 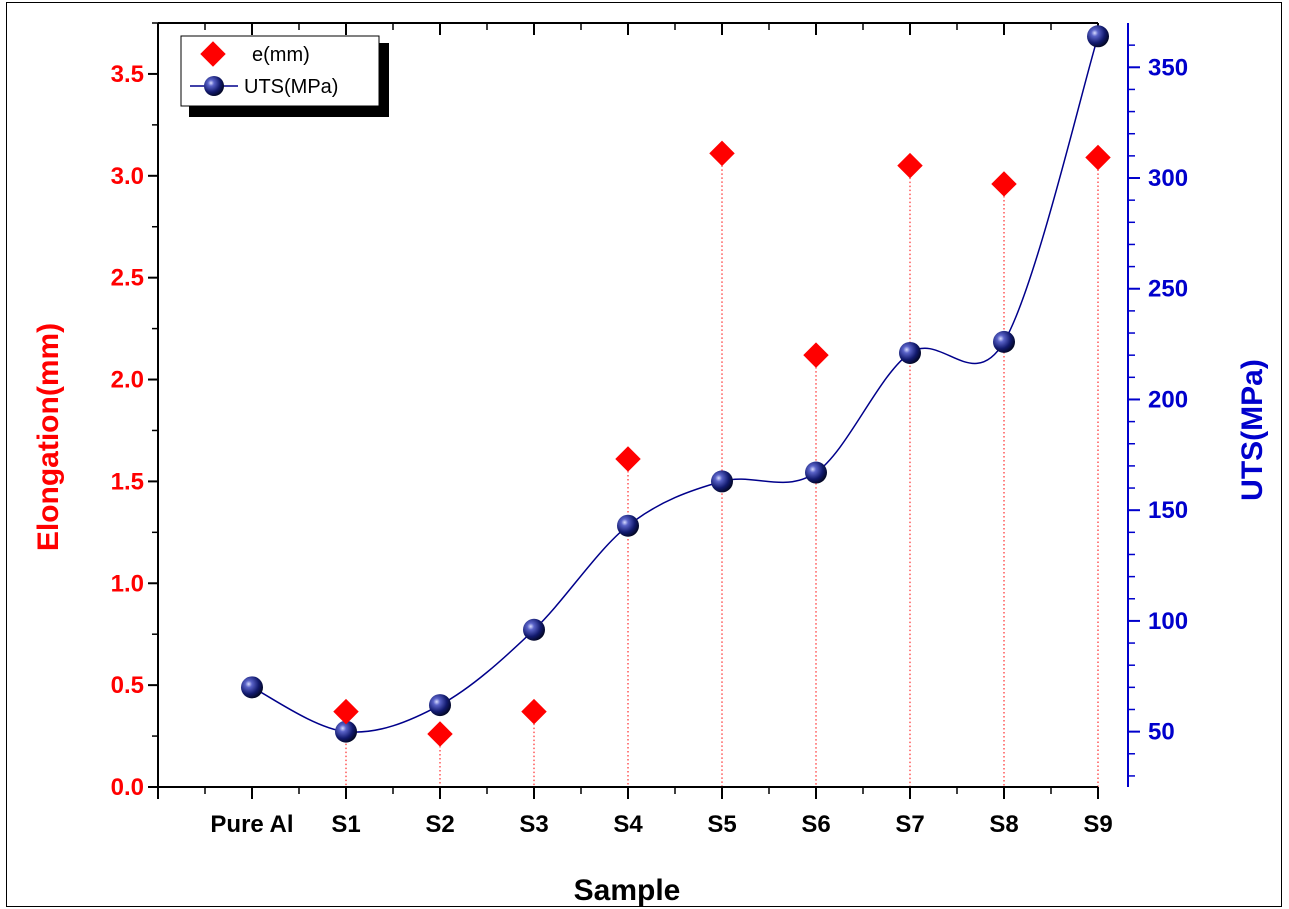 What do you see at coordinates (1168, 510) in the screenshot?
I see `y-right-tick-label: 150` at bounding box center [1168, 510].